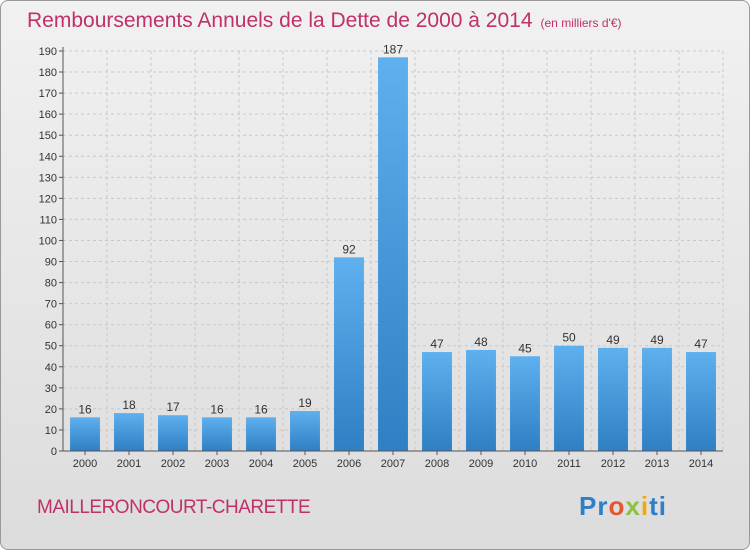 The image size is (750, 550). What do you see at coordinates (173, 464) in the screenshot?
I see `x-tick-label: 2002` at bounding box center [173, 464].